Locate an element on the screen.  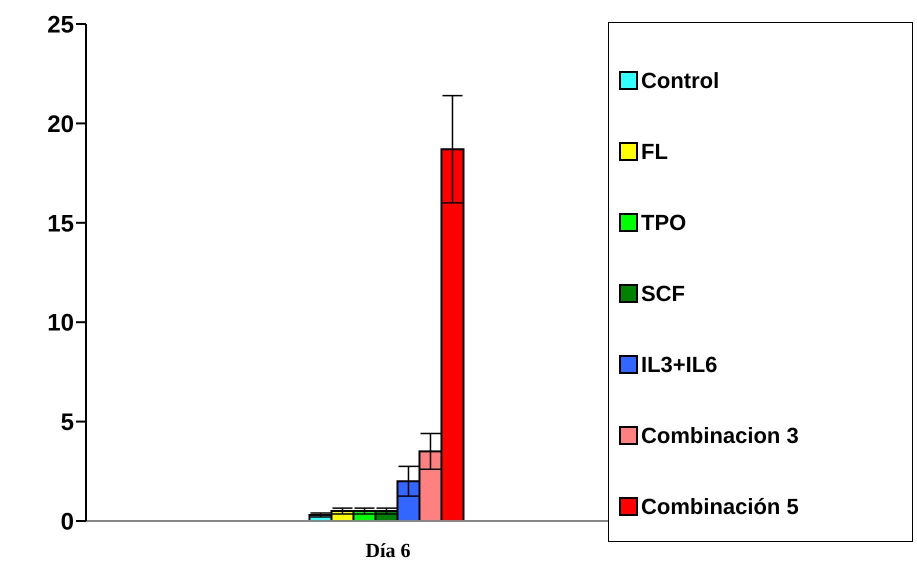
y-tick-label: 10 is located at coordinates (60, 323).